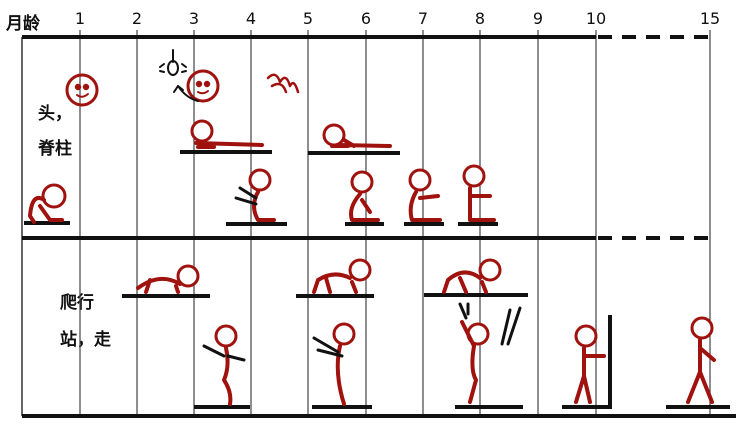  What do you see at coordinates (224, 365) in the screenshot?
I see `figure-month3-stand` at bounding box center [224, 365].